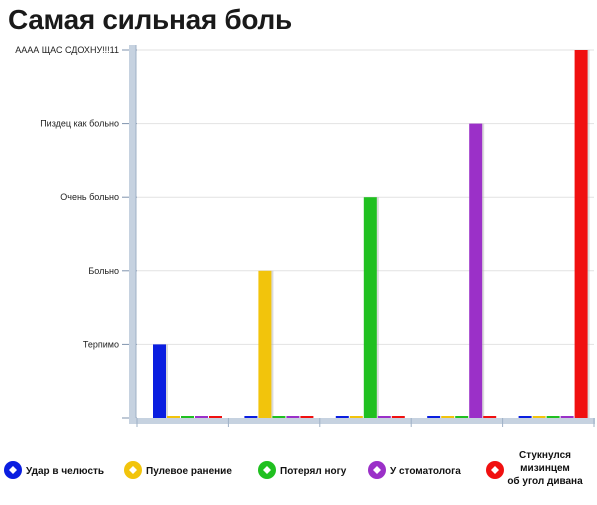  Describe the element at coordinates (425, 471) in the screenshot. I see `legend-label: У стоматолога` at that location.